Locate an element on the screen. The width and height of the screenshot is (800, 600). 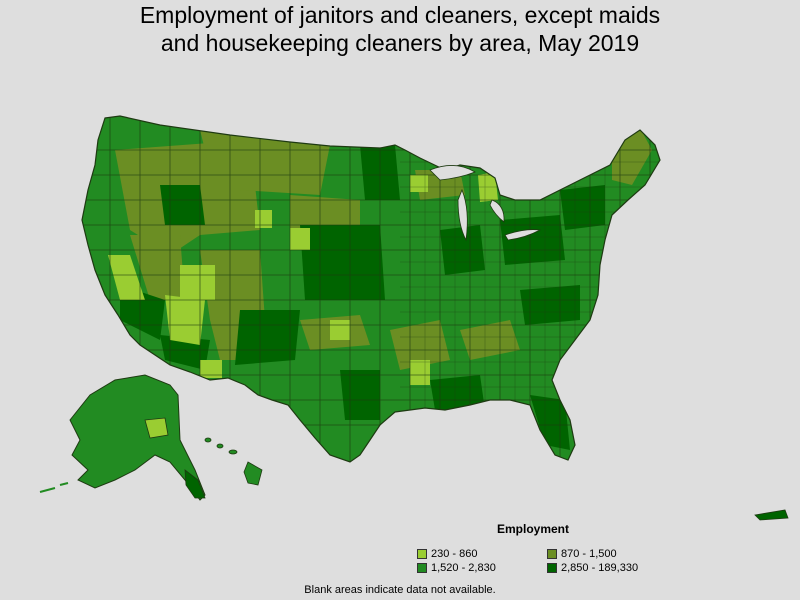
lake-huron is located at coordinates (497, 211).